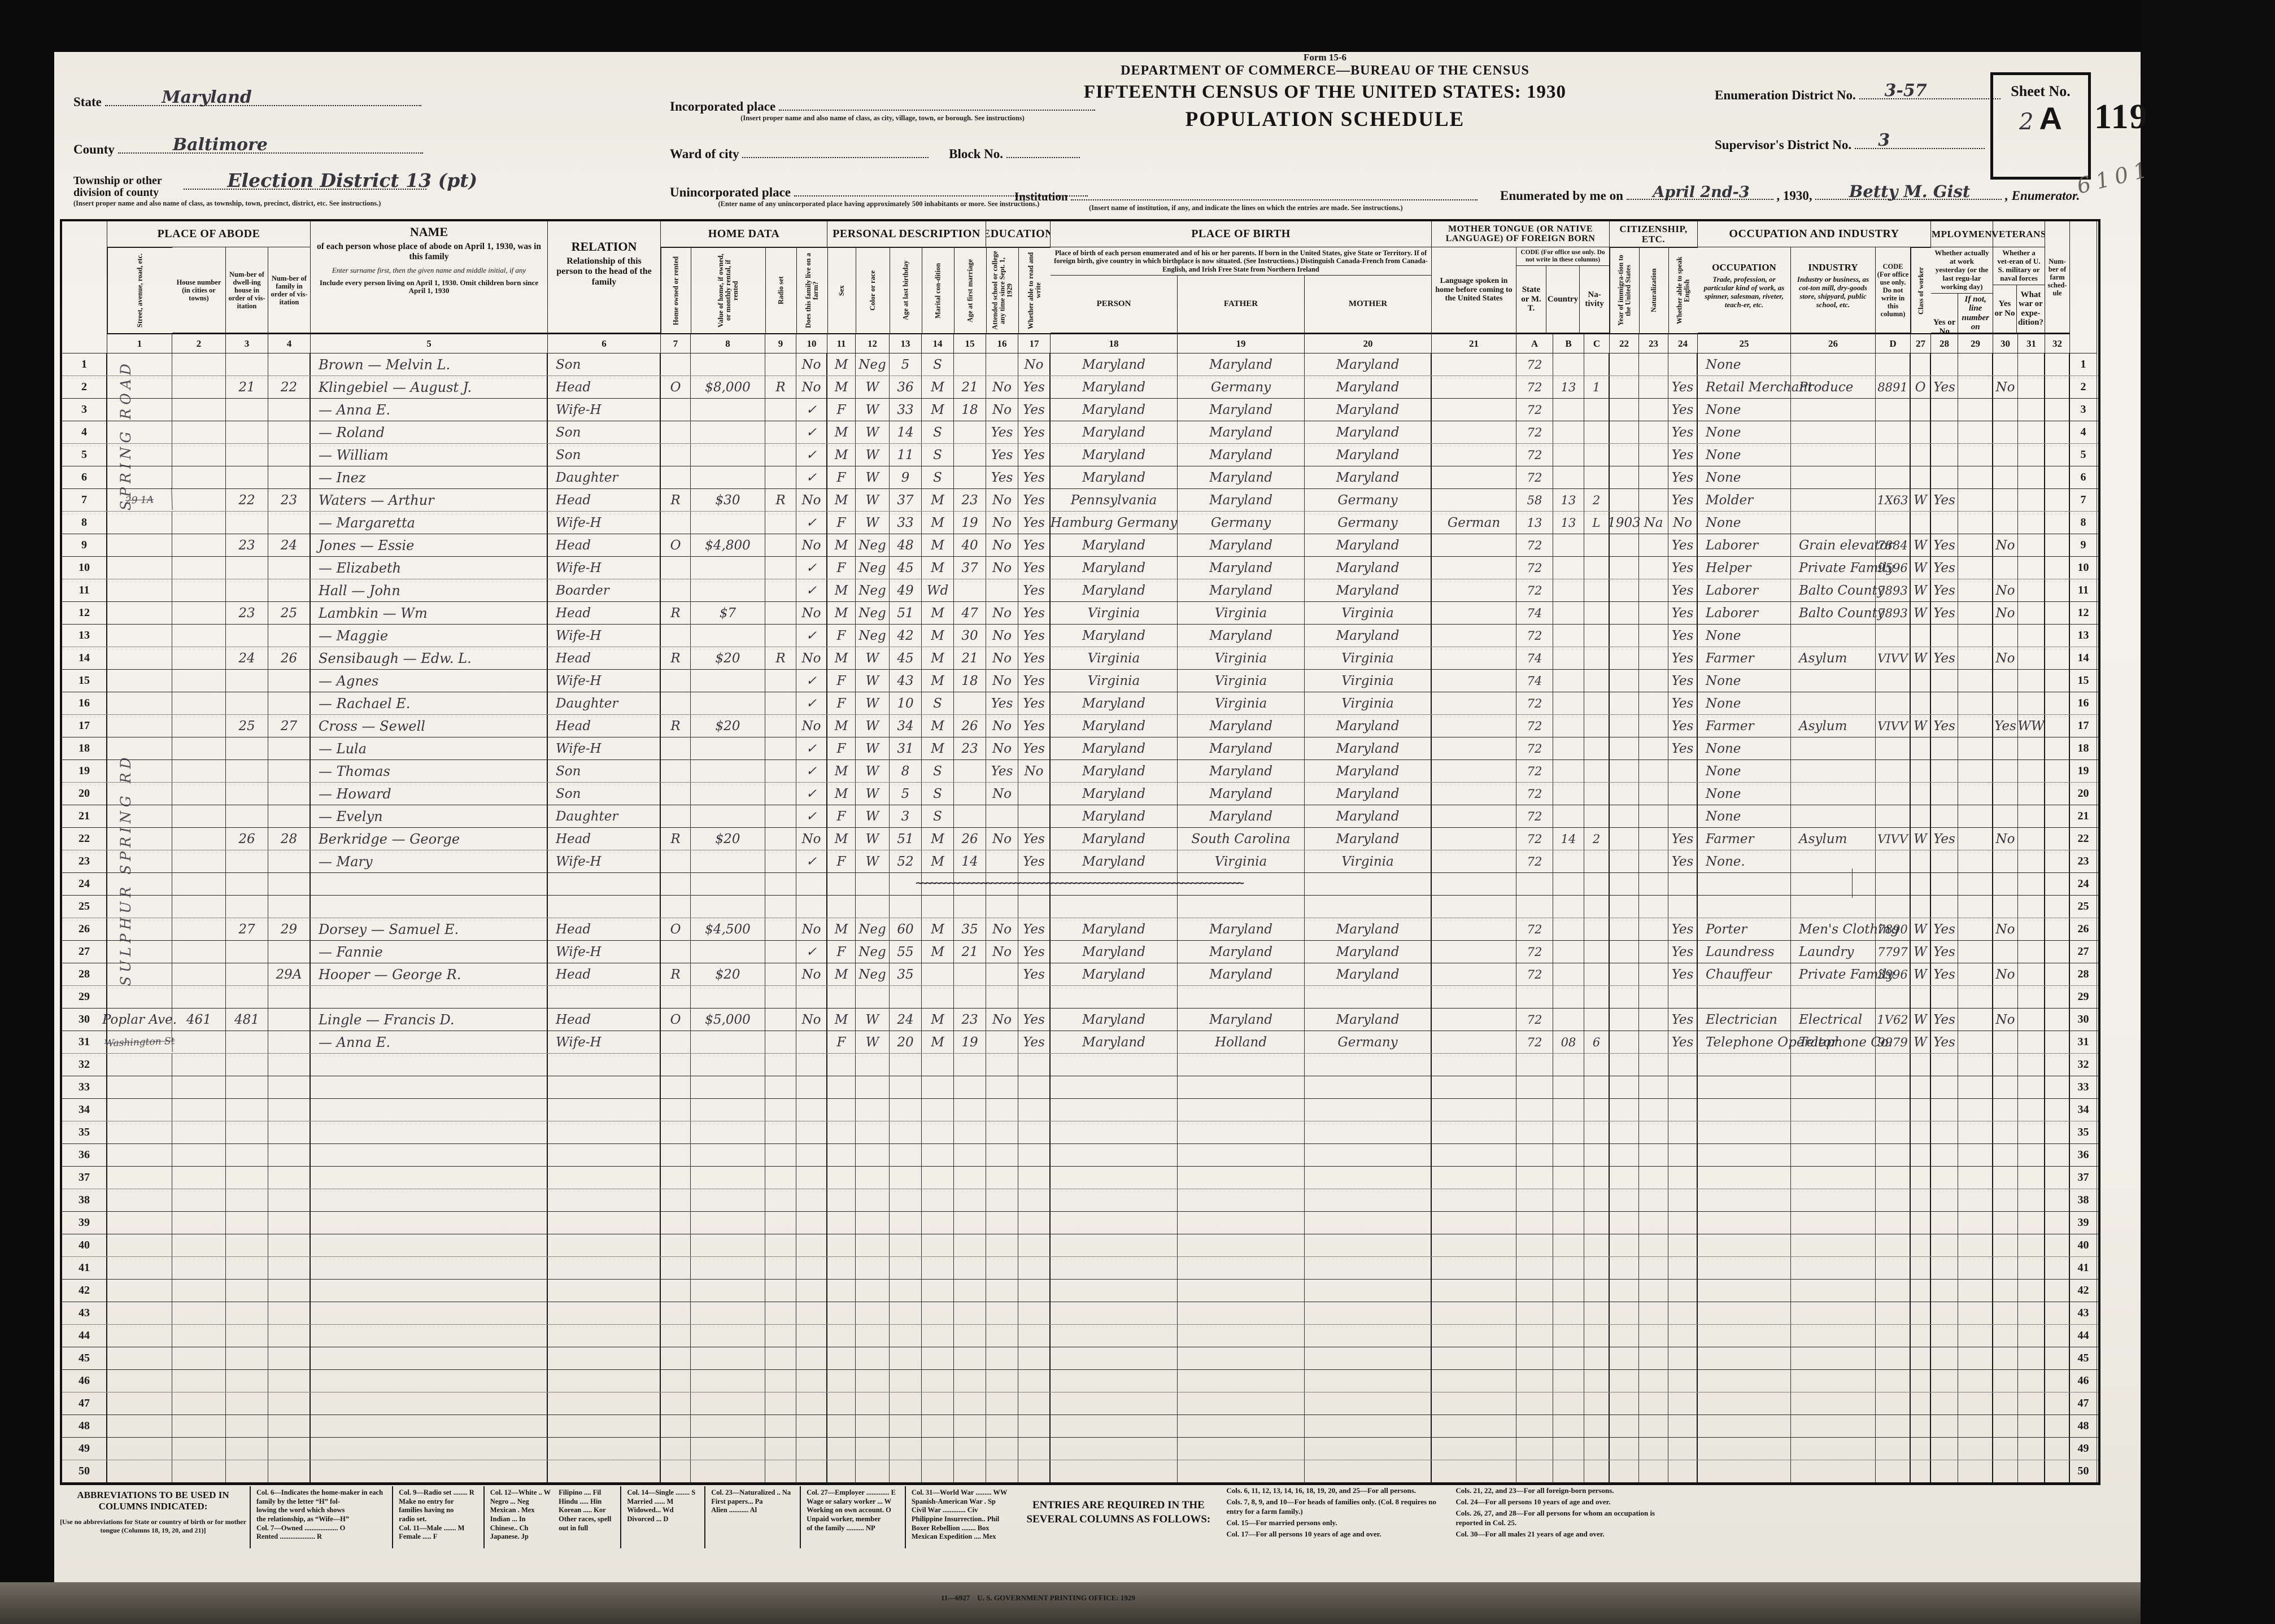  I want to click on cell-birth_father, so click(1241, 997).